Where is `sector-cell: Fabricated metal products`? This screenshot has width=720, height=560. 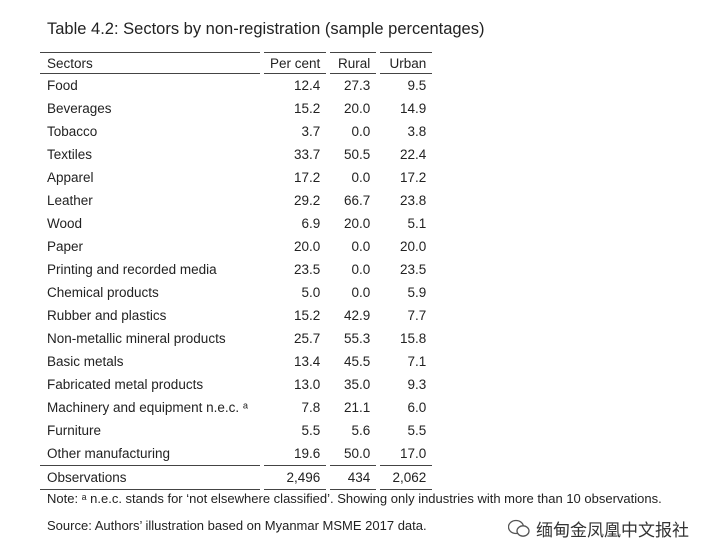 sector-cell: Fabricated metal products is located at coordinates (125, 384).